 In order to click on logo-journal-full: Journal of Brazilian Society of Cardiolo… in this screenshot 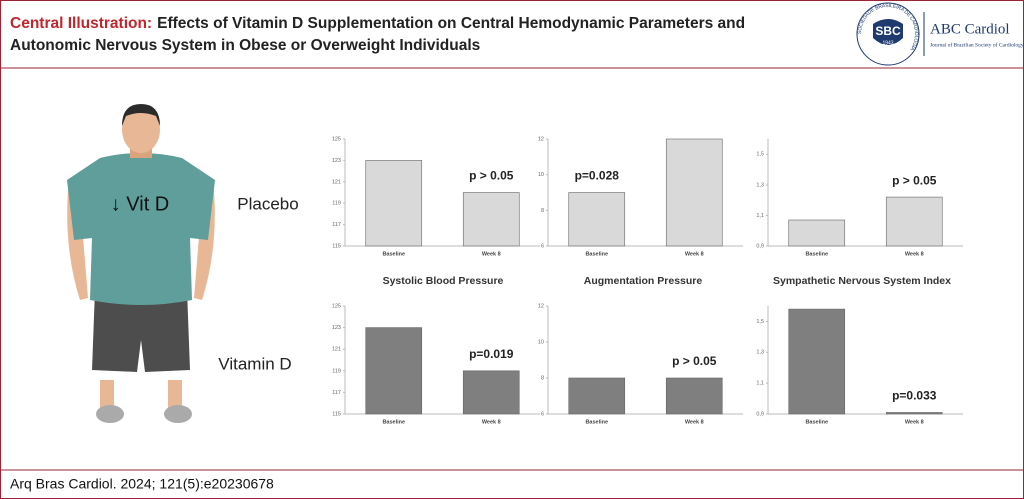, I will do `click(977, 44)`.